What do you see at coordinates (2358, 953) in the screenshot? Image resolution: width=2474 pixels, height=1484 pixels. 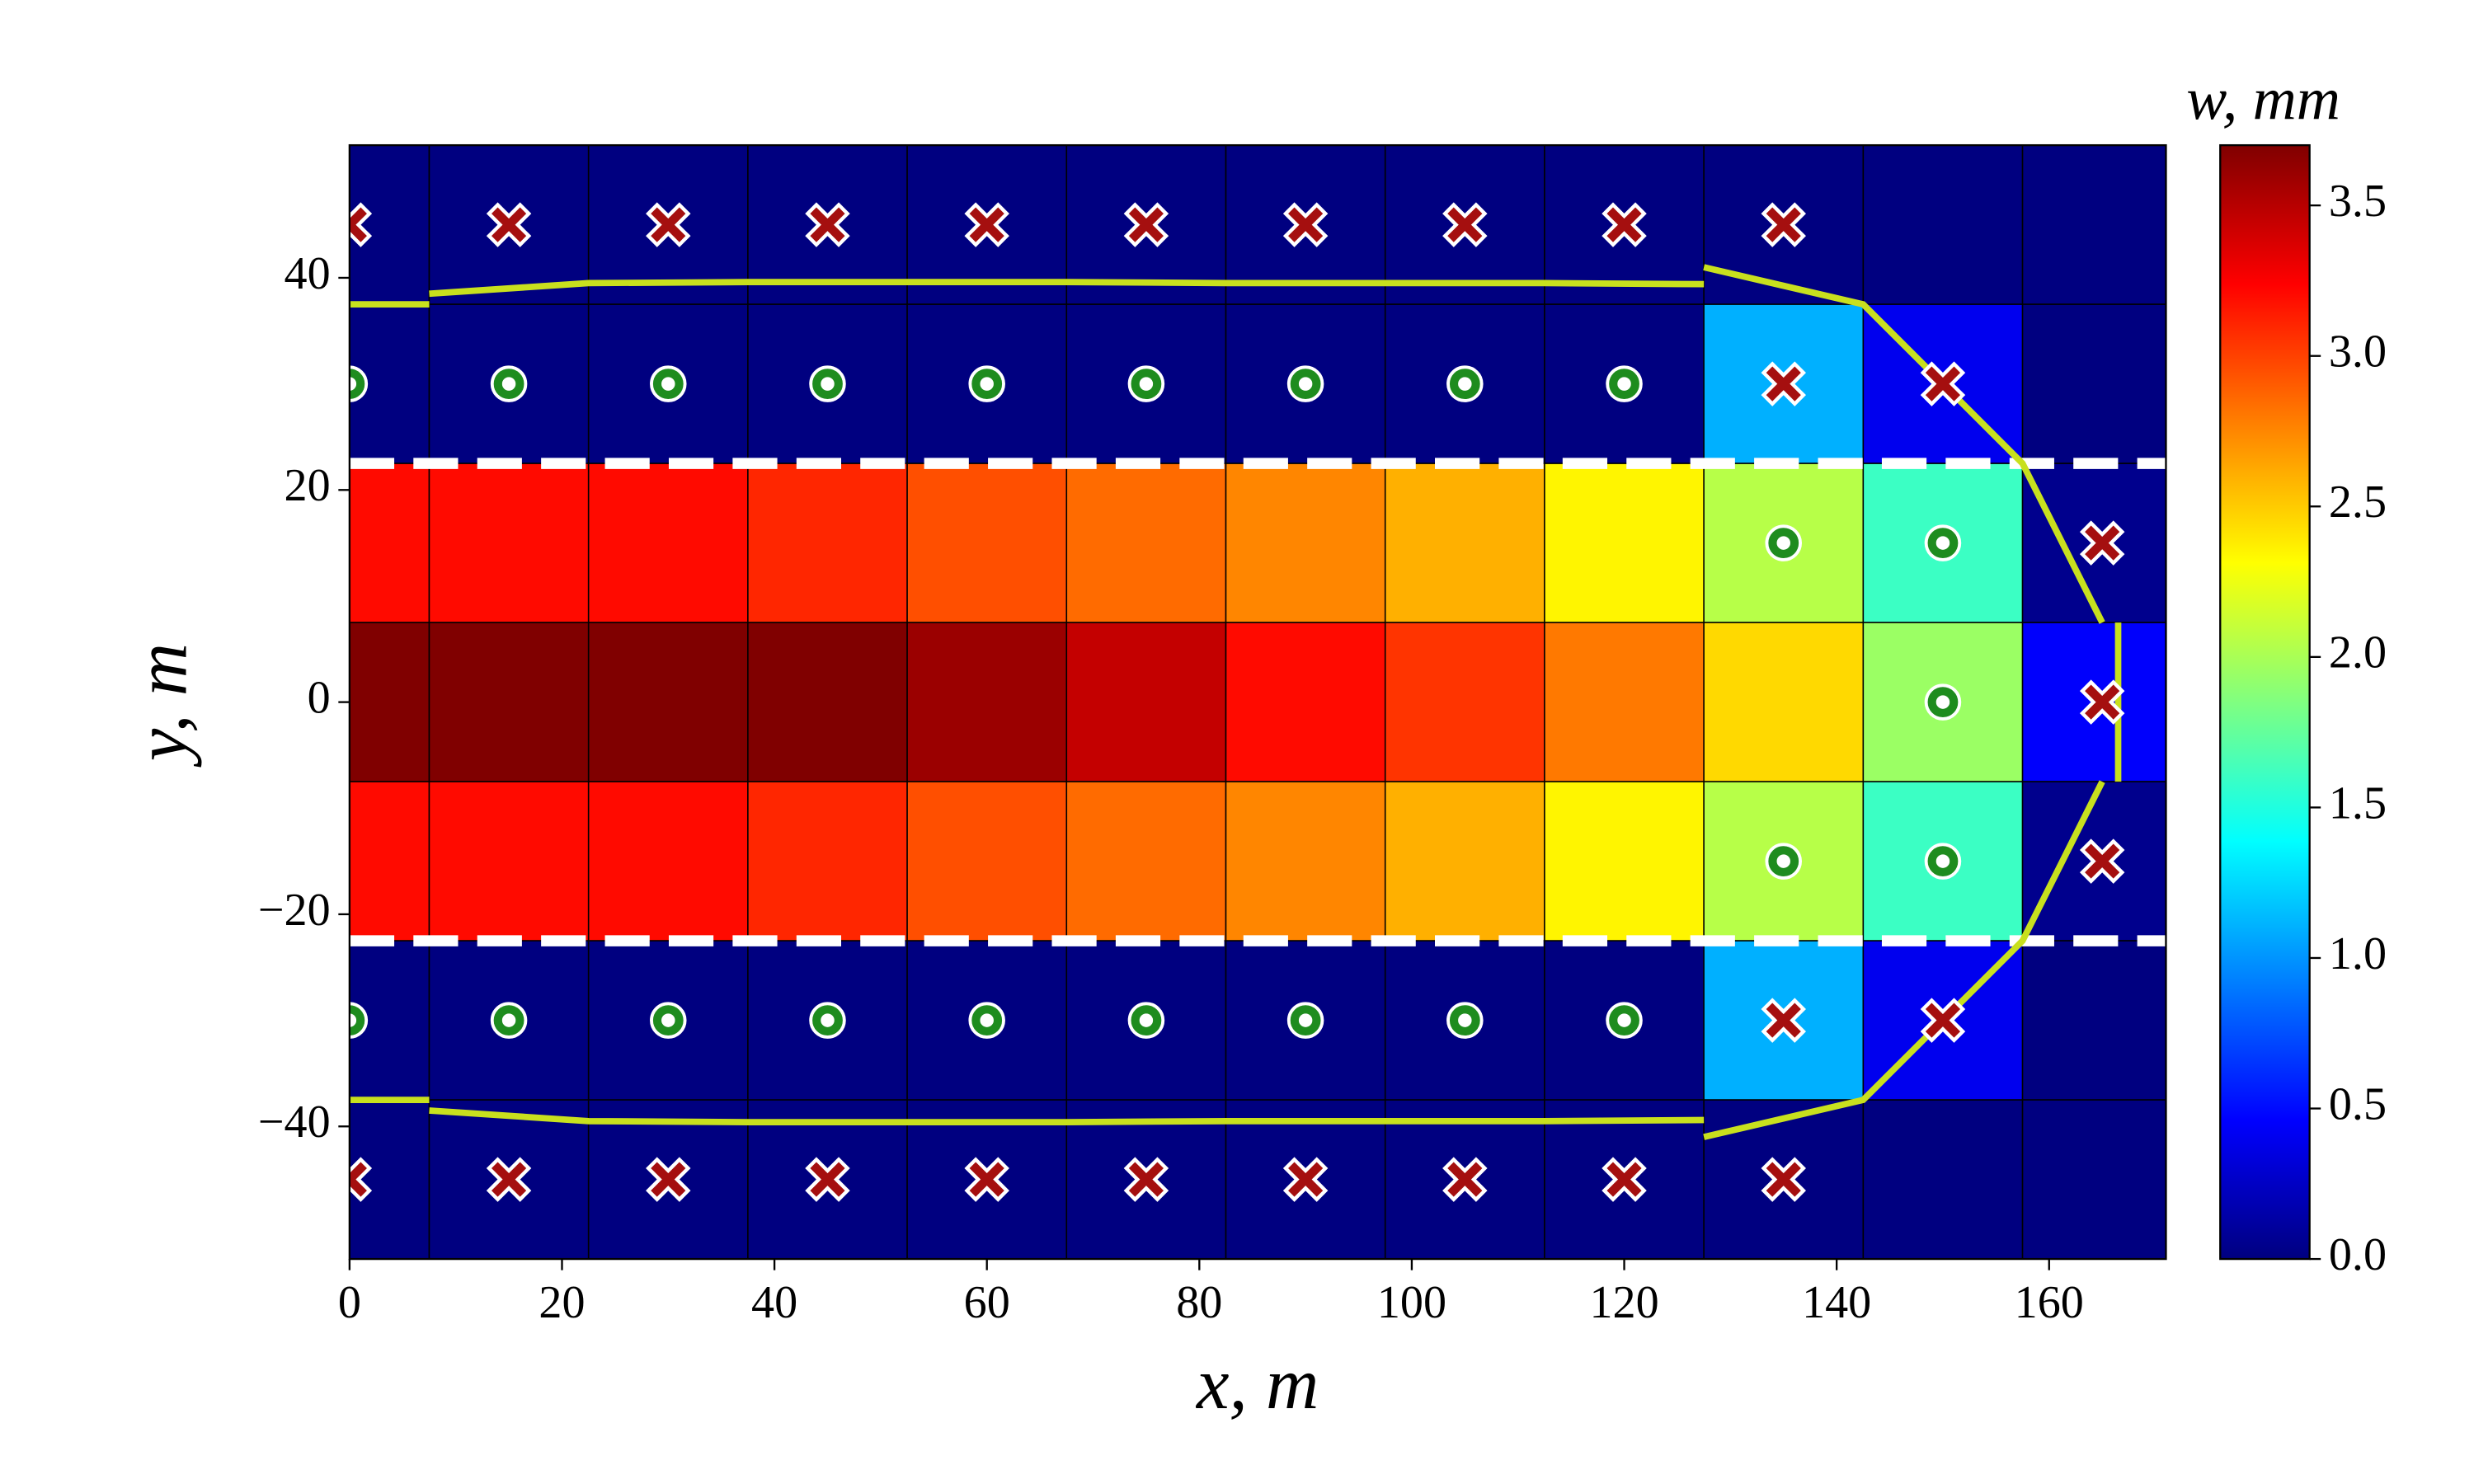 I see `colorbar-tick-label: 1.0` at bounding box center [2358, 953].